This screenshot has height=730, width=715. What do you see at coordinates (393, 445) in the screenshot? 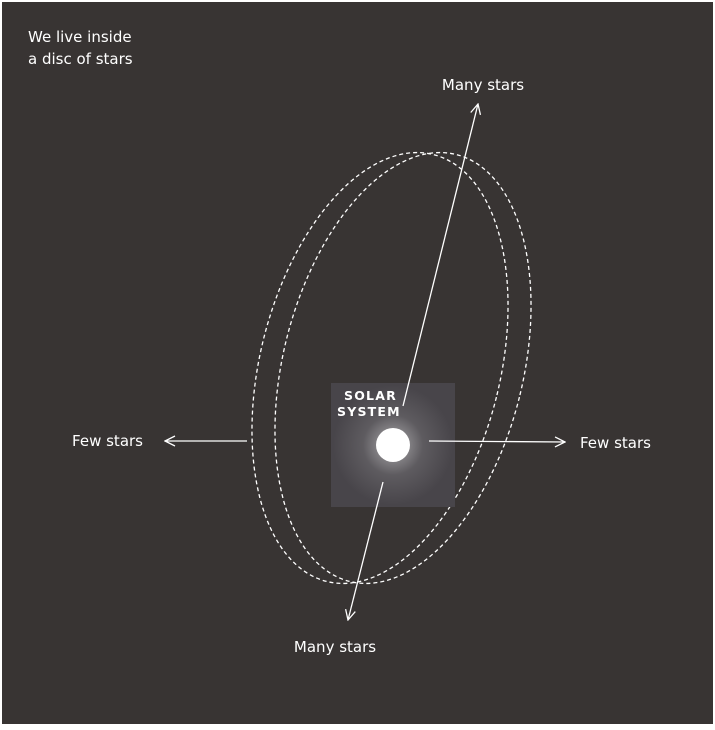
I see `sun` at bounding box center [393, 445].